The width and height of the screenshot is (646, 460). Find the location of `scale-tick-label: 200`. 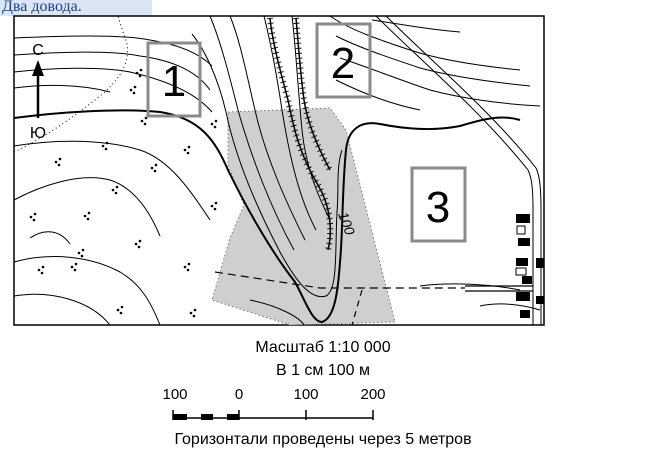

scale-tick-label: 200 is located at coordinates (373, 394).